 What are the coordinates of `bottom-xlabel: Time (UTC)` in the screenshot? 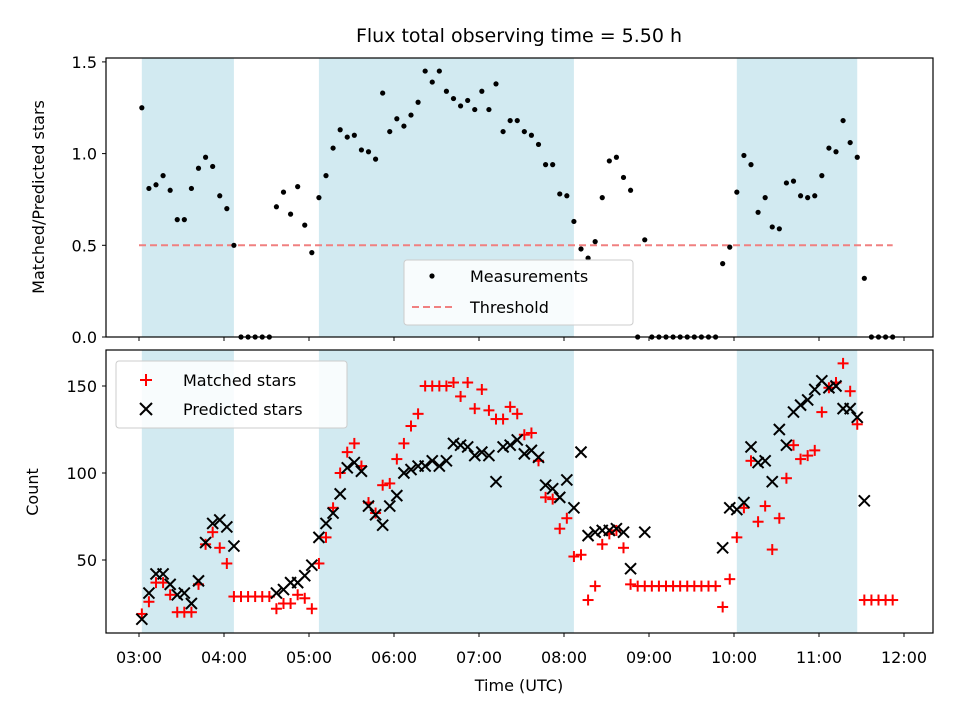 It's located at (518, 685).